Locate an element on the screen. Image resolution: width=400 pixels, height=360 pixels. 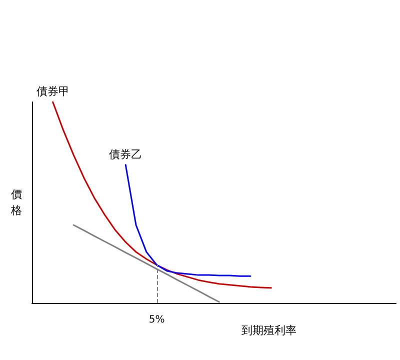
y-axis-title: 價格 is located at coordinates (16, 202).